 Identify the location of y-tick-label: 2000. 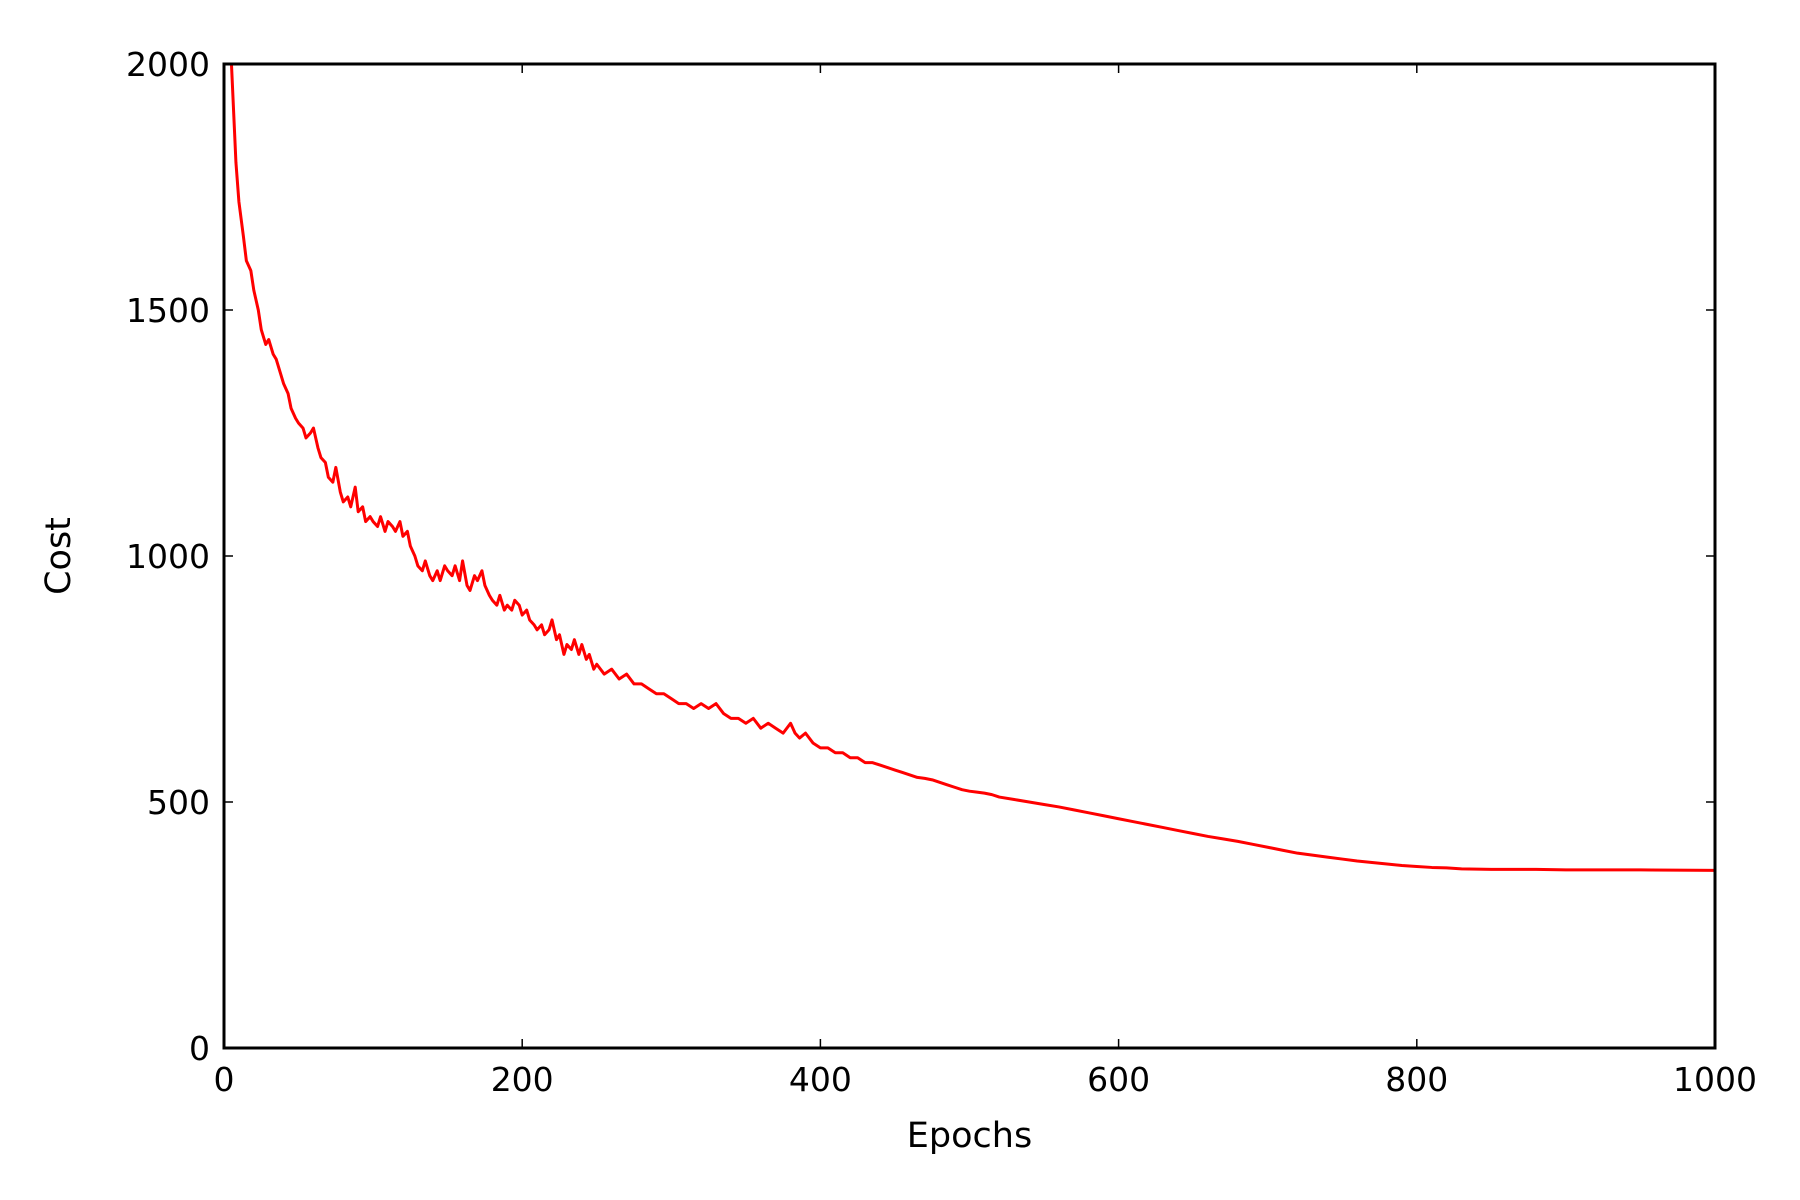
(168, 64).